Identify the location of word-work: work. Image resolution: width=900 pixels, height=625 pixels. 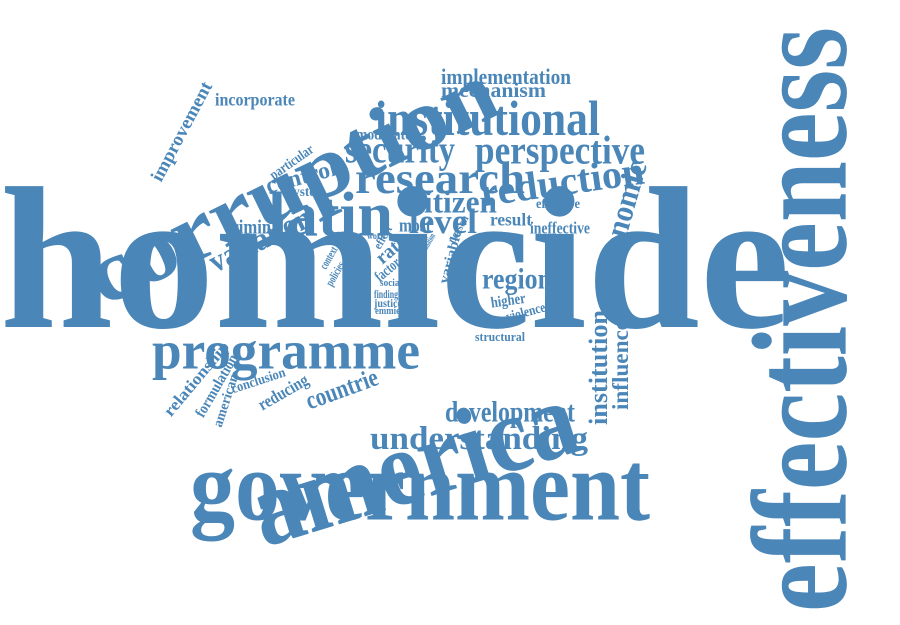
(376, 237).